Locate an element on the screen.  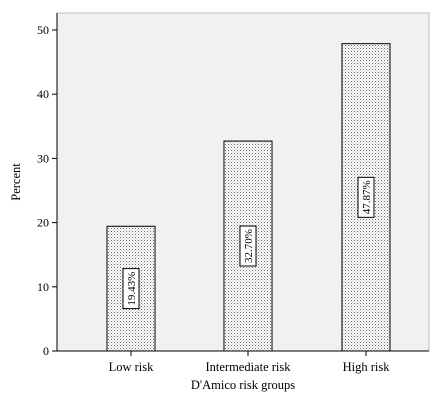
x-axis-title: D'Amico risk groups is located at coordinates (243, 385).